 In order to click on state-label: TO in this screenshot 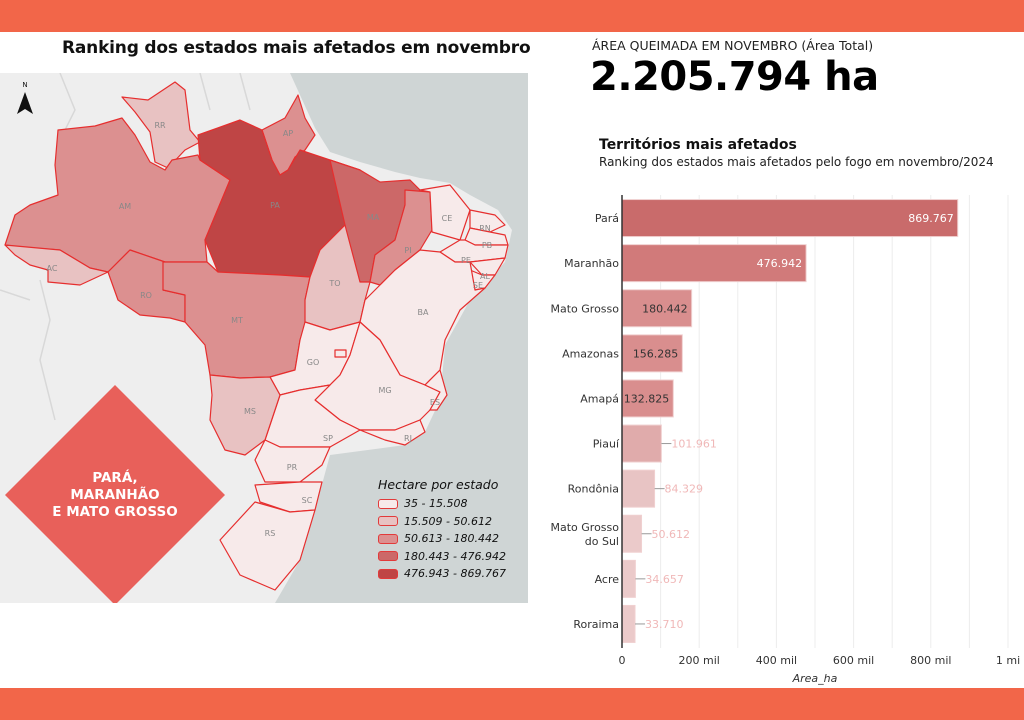, I will do `click(334, 283)`.